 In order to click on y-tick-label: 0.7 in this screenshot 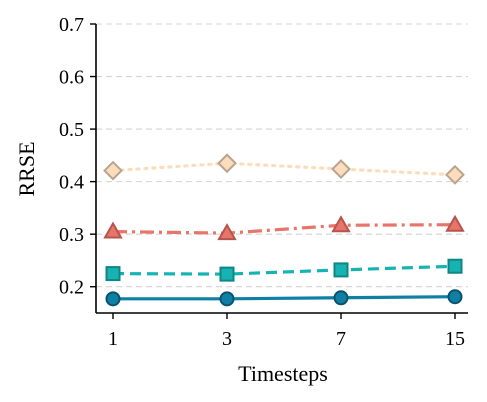, I will do `click(71, 25)`.